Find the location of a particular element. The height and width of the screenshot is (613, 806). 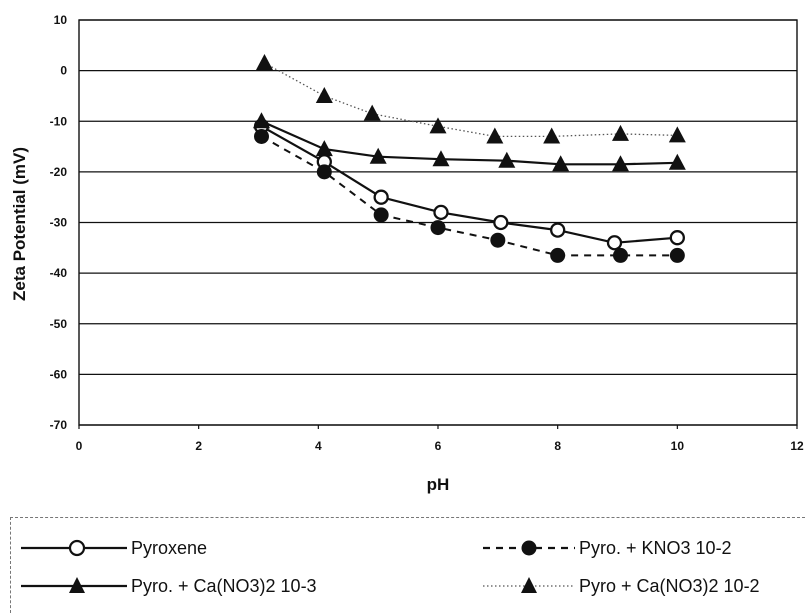

legend-label: Pyro + Ca(NO3)2 10-2 is located at coordinates (669, 585).